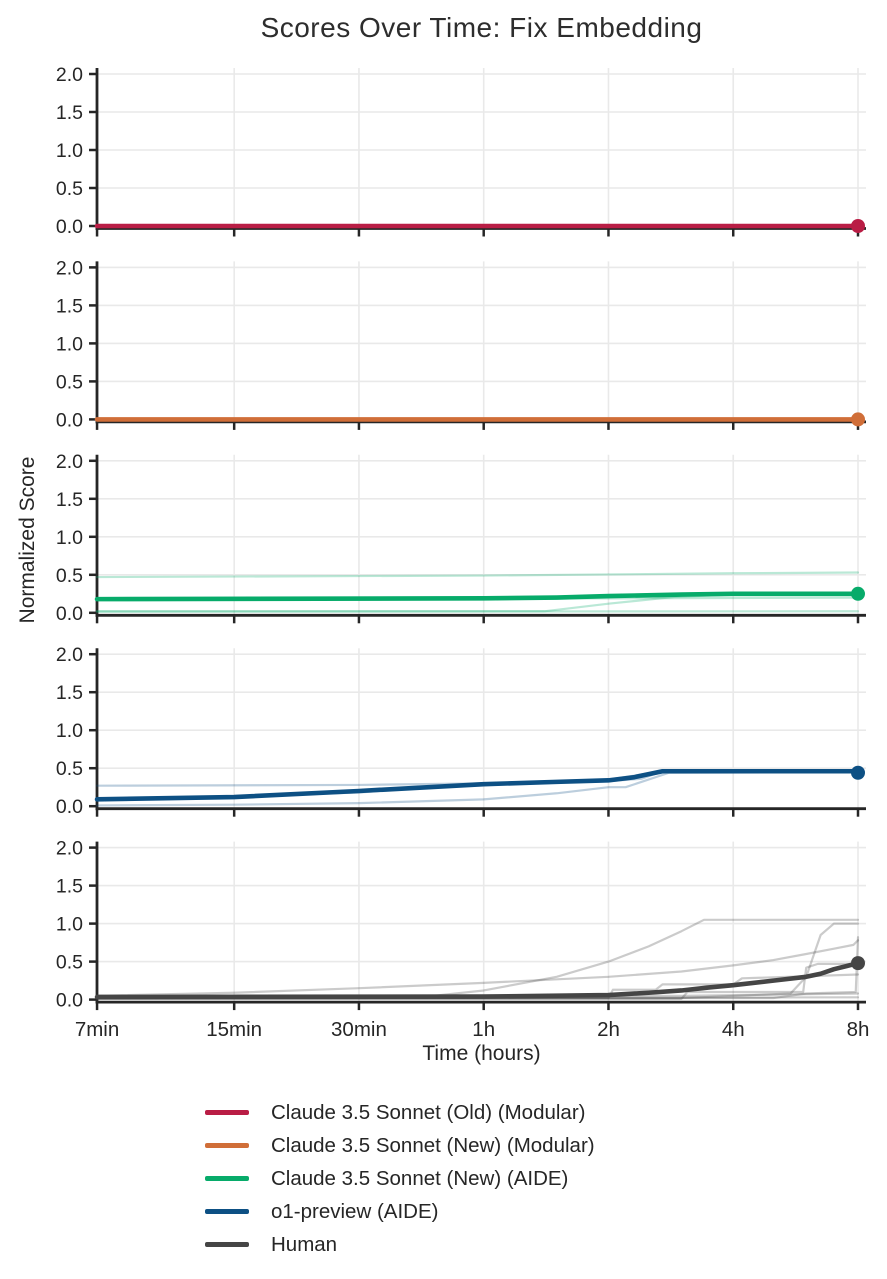  I want to click on legend-item-o1-preview-aide: o1-preview (AIDE), so click(400, 1211).